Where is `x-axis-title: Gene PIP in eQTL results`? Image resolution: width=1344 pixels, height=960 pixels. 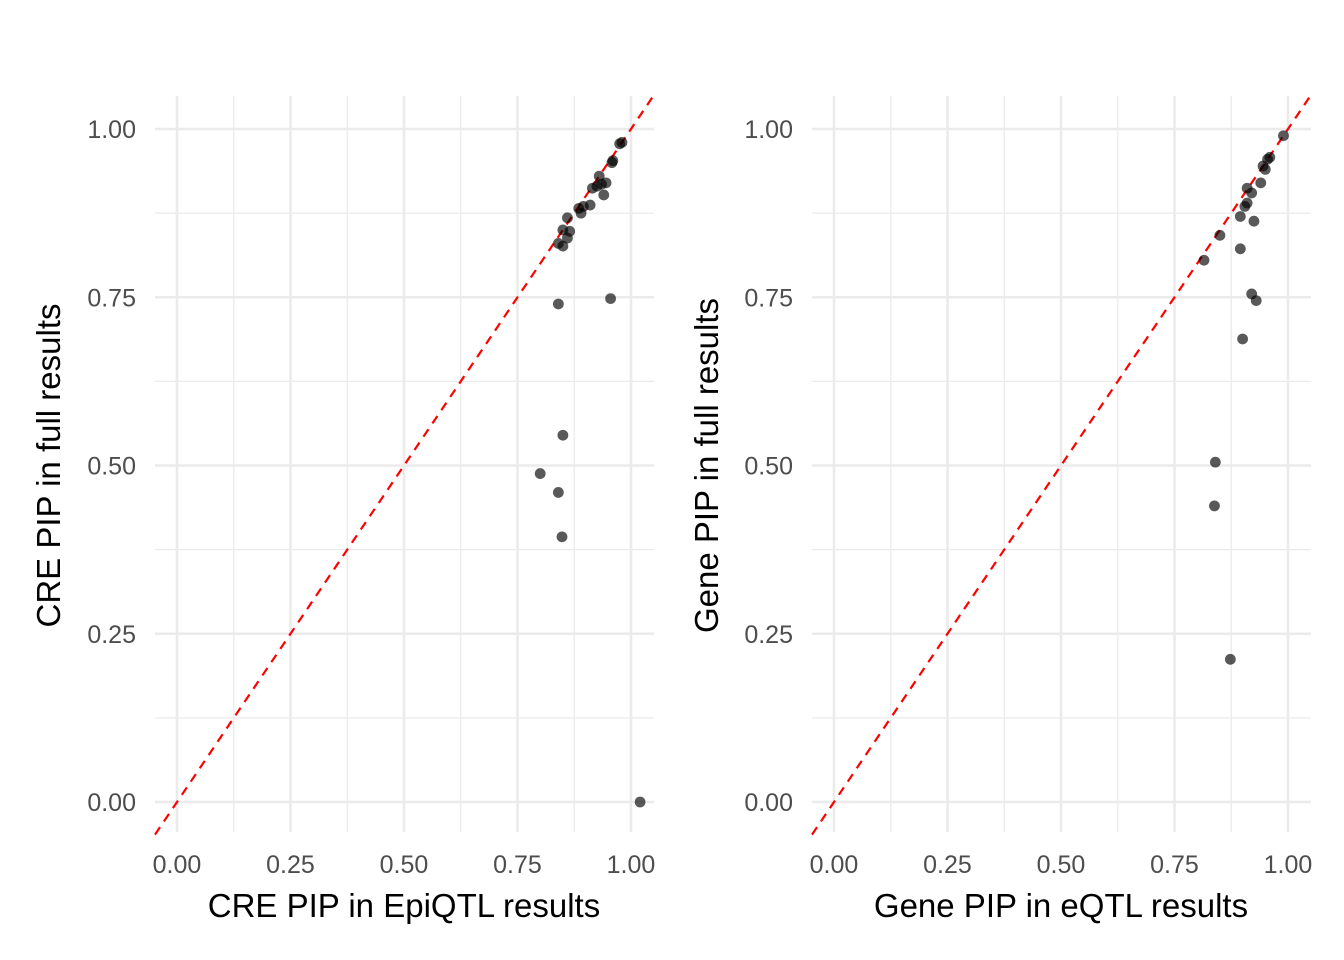 x-axis-title: Gene PIP in eQTL results is located at coordinates (1061, 905).